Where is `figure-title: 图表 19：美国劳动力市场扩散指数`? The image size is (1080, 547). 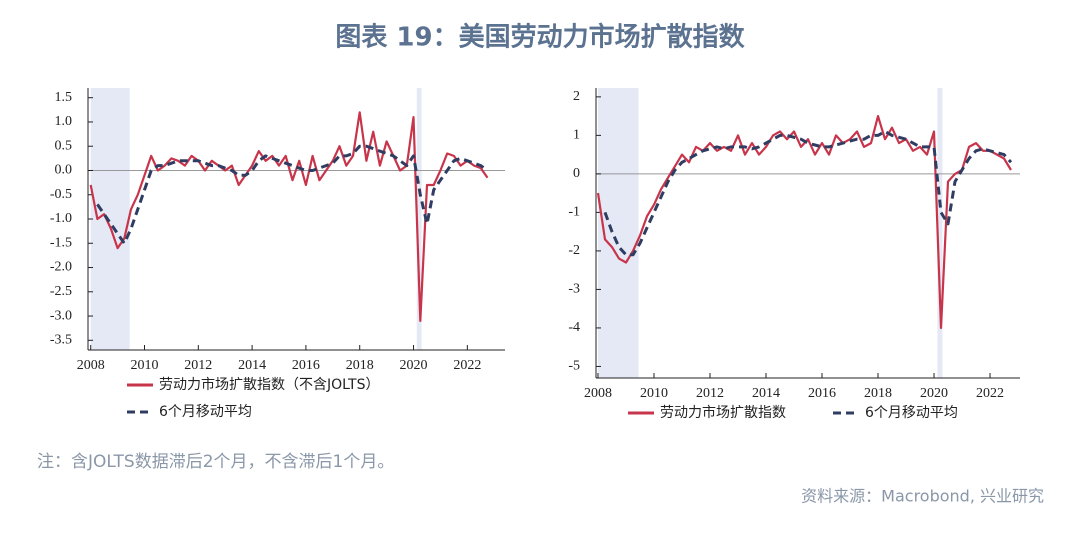
figure-title: 图表 19：美国劳动力市场扩散指数 is located at coordinates (540, 37).